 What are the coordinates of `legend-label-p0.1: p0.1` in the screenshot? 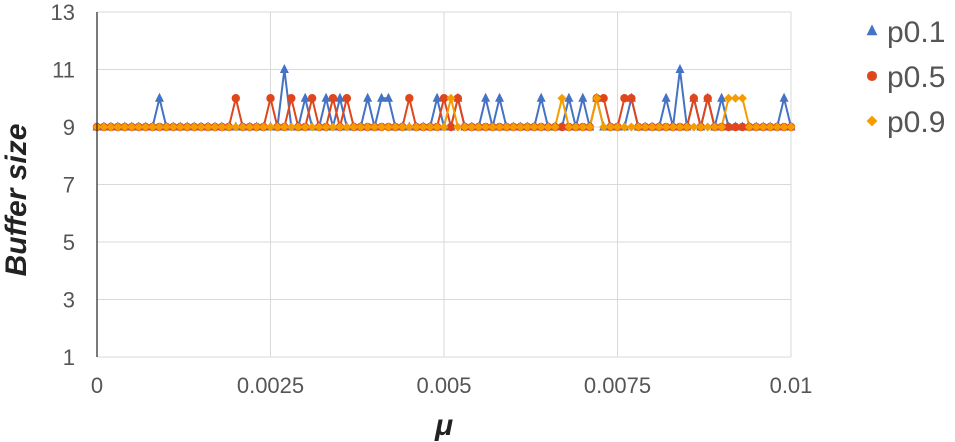 It's located at (916, 32).